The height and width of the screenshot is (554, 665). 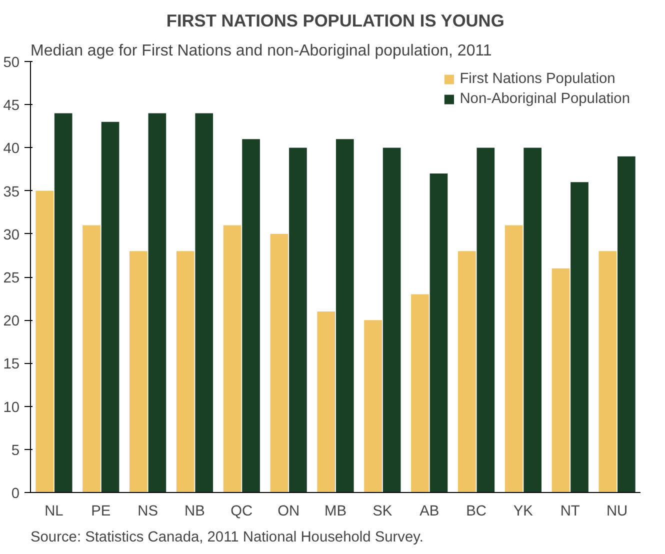 What do you see at coordinates (335, 20) in the screenshot?
I see `chart-title: FIRST NATIONS POPULATION IS YOUNG` at bounding box center [335, 20].